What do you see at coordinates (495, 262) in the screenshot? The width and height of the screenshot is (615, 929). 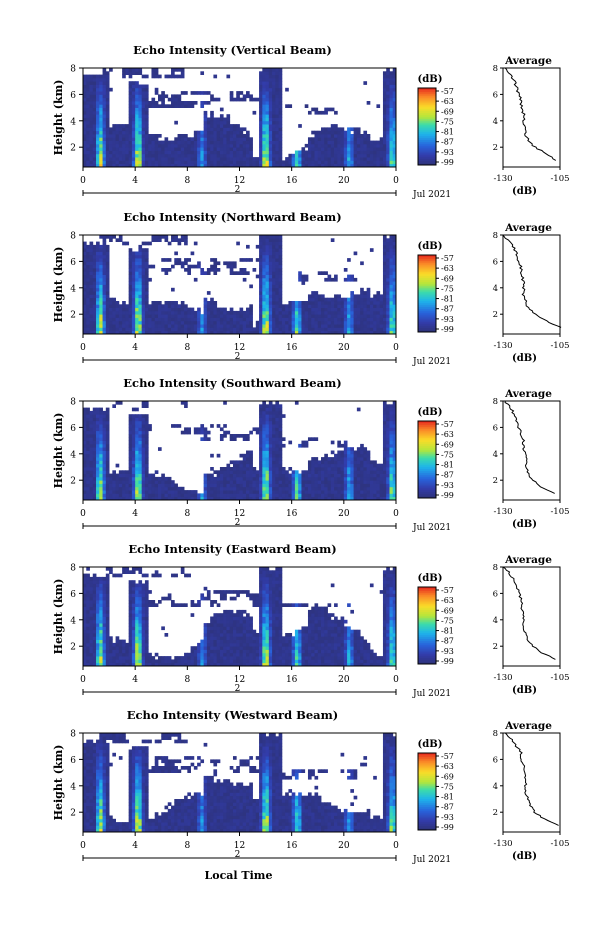 I see `average-y-tick-label: 6` at bounding box center [495, 262].